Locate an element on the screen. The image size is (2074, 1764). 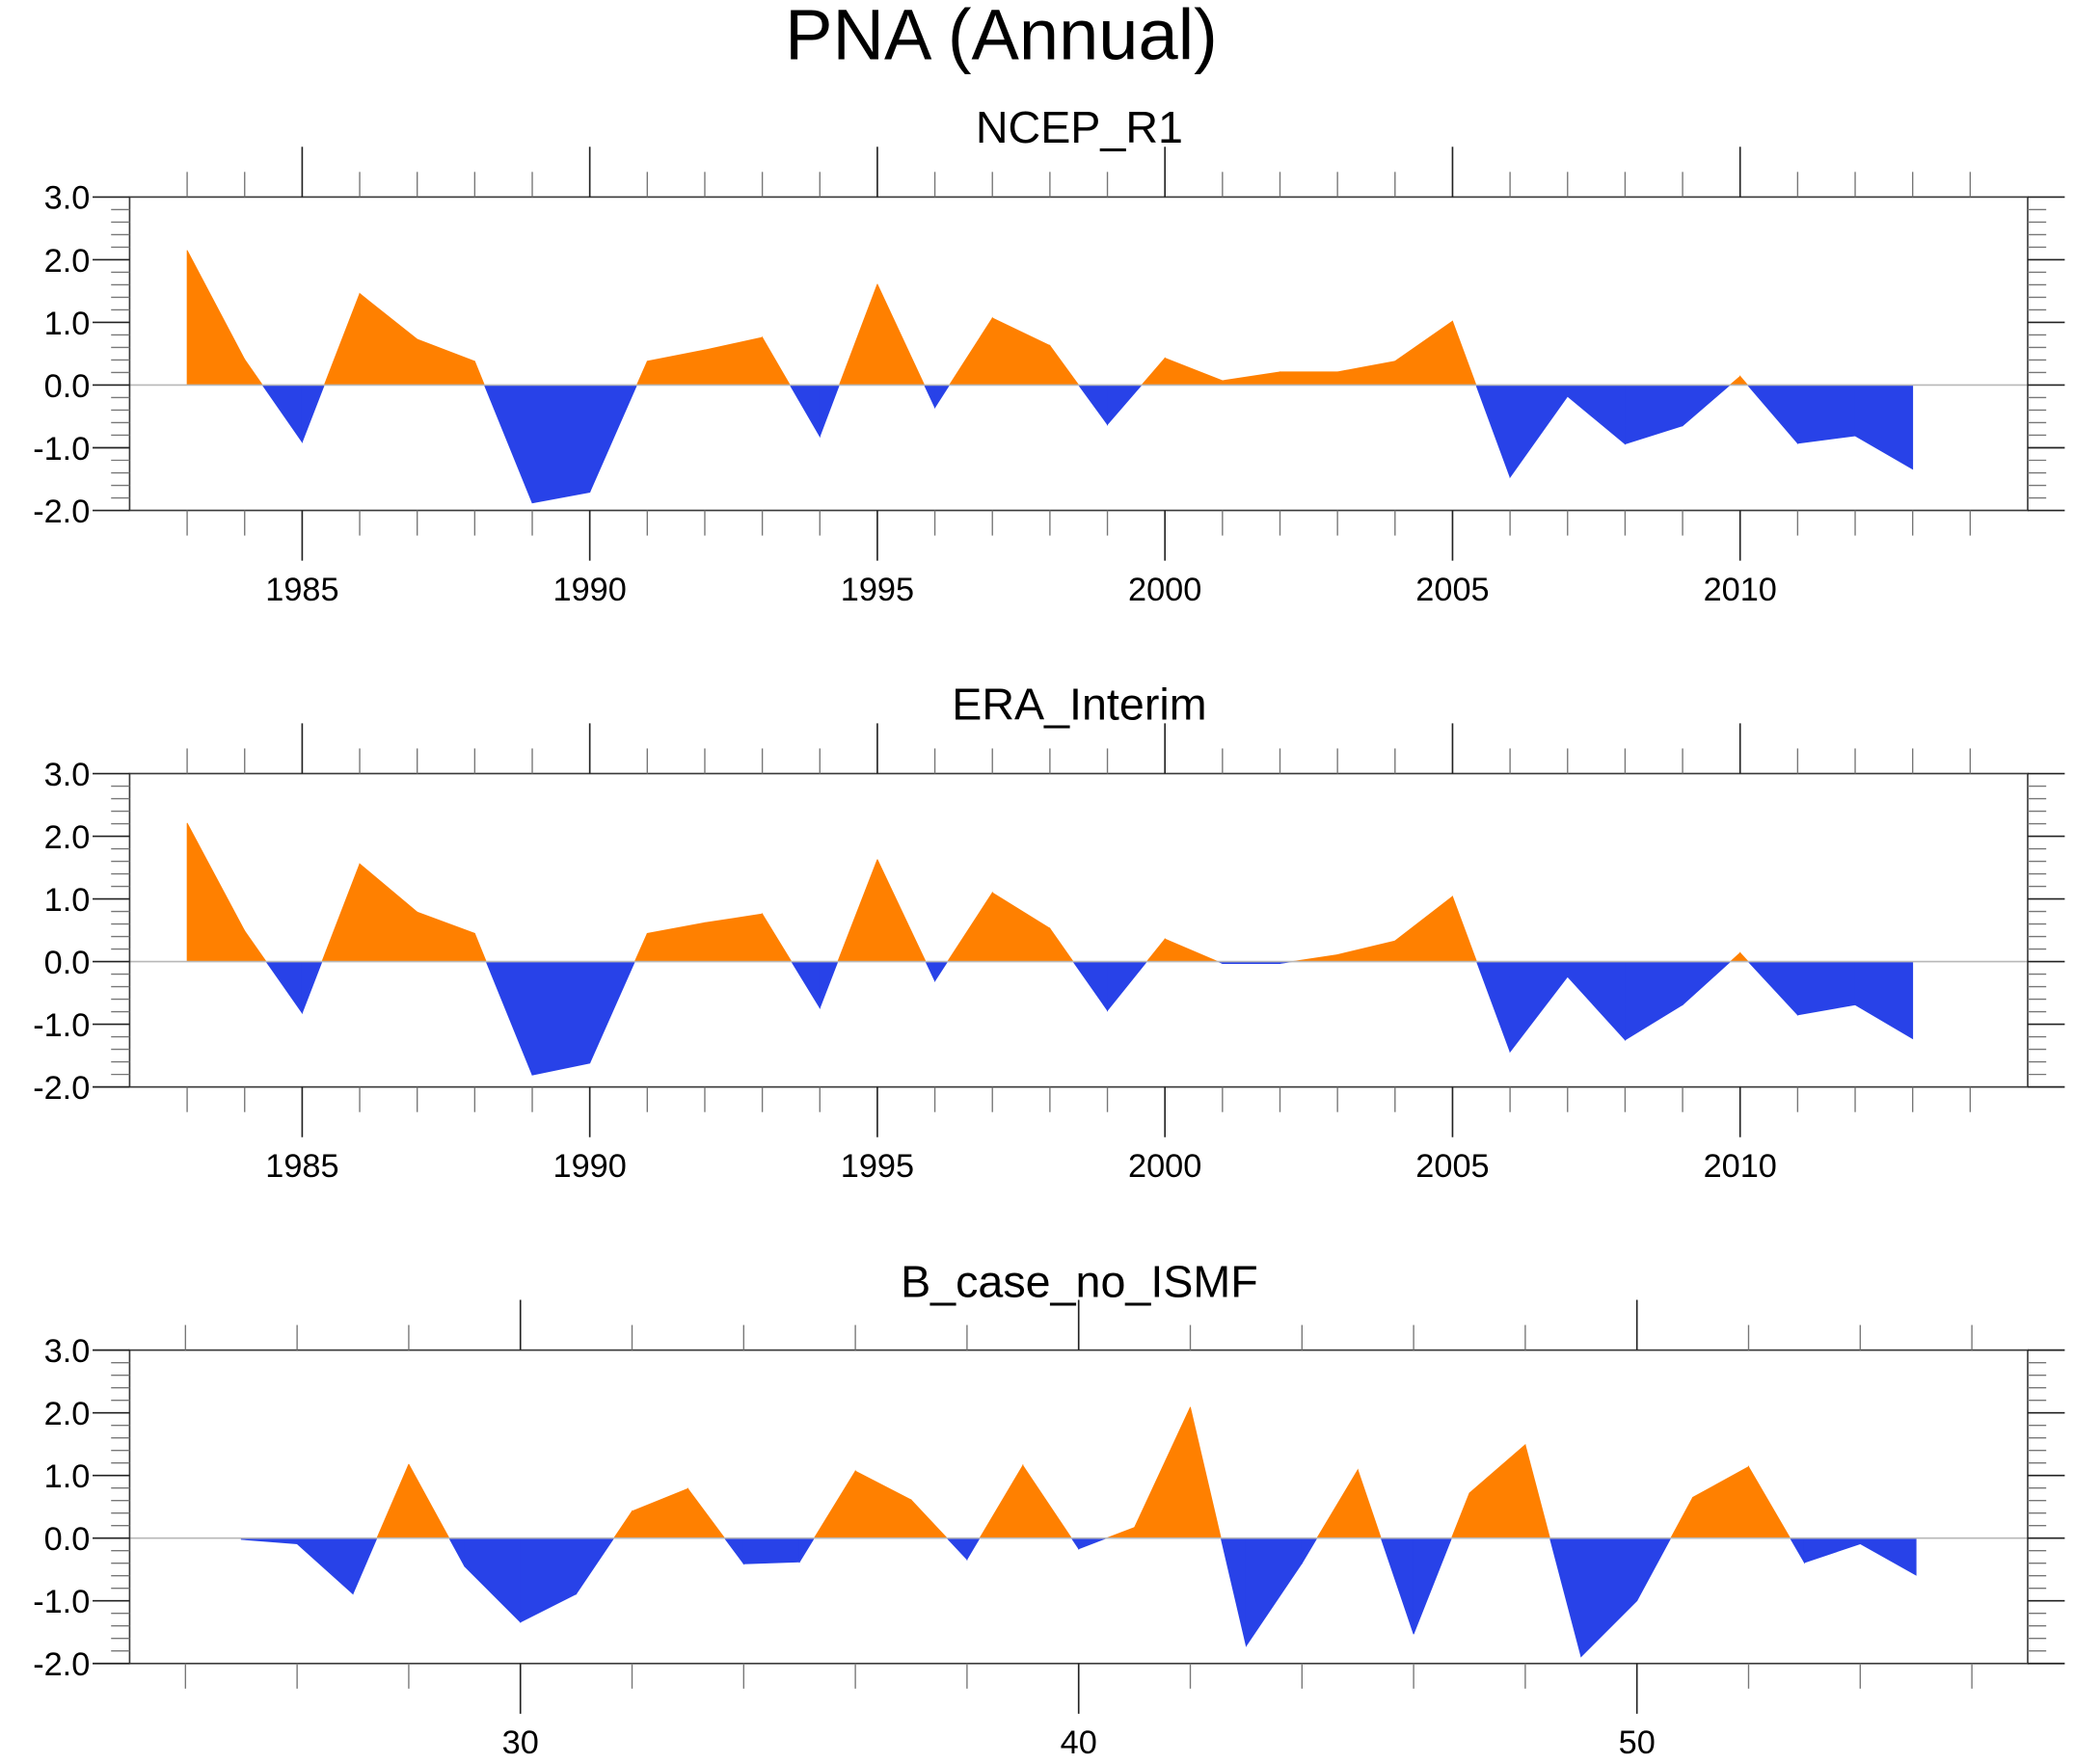
y-tick-label: 2.0 is located at coordinates (67, 837).